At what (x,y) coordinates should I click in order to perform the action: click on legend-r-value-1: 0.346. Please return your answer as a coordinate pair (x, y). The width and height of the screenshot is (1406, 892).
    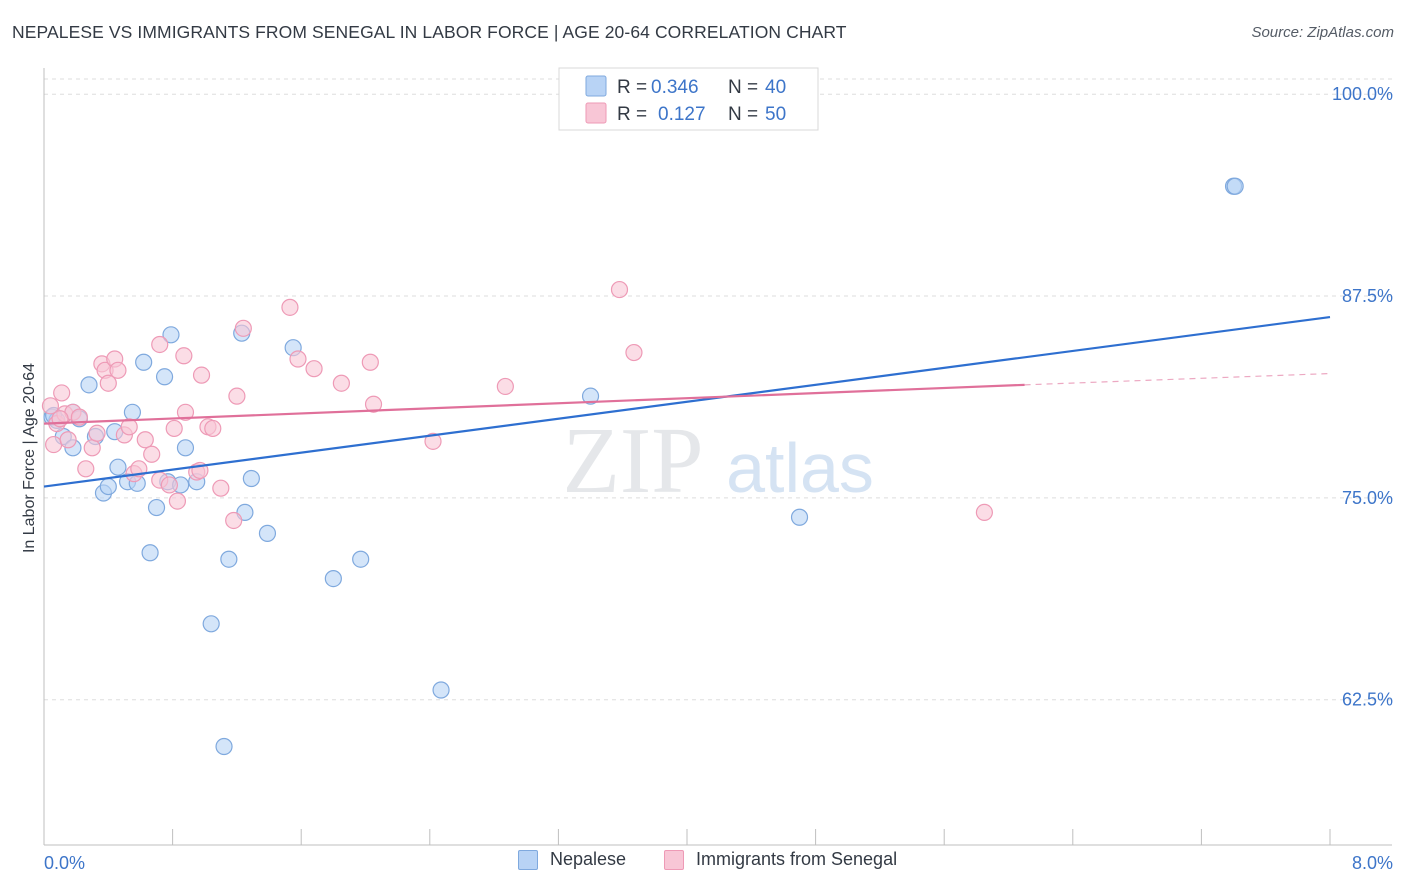
    Looking at the image, I should click on (675, 87).